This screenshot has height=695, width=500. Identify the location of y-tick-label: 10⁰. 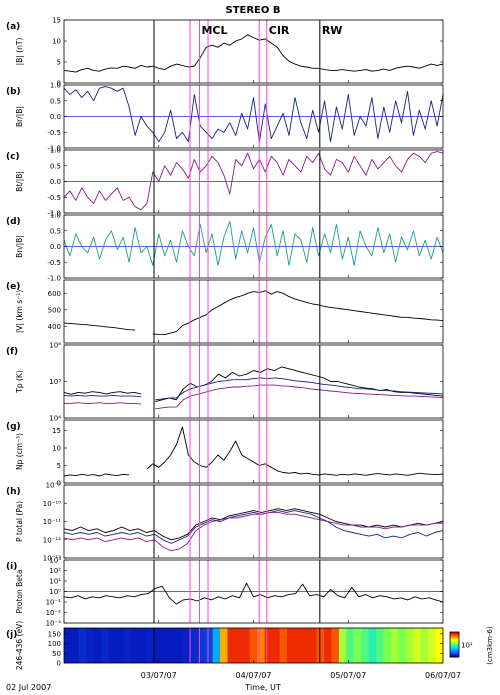
(55, 592).